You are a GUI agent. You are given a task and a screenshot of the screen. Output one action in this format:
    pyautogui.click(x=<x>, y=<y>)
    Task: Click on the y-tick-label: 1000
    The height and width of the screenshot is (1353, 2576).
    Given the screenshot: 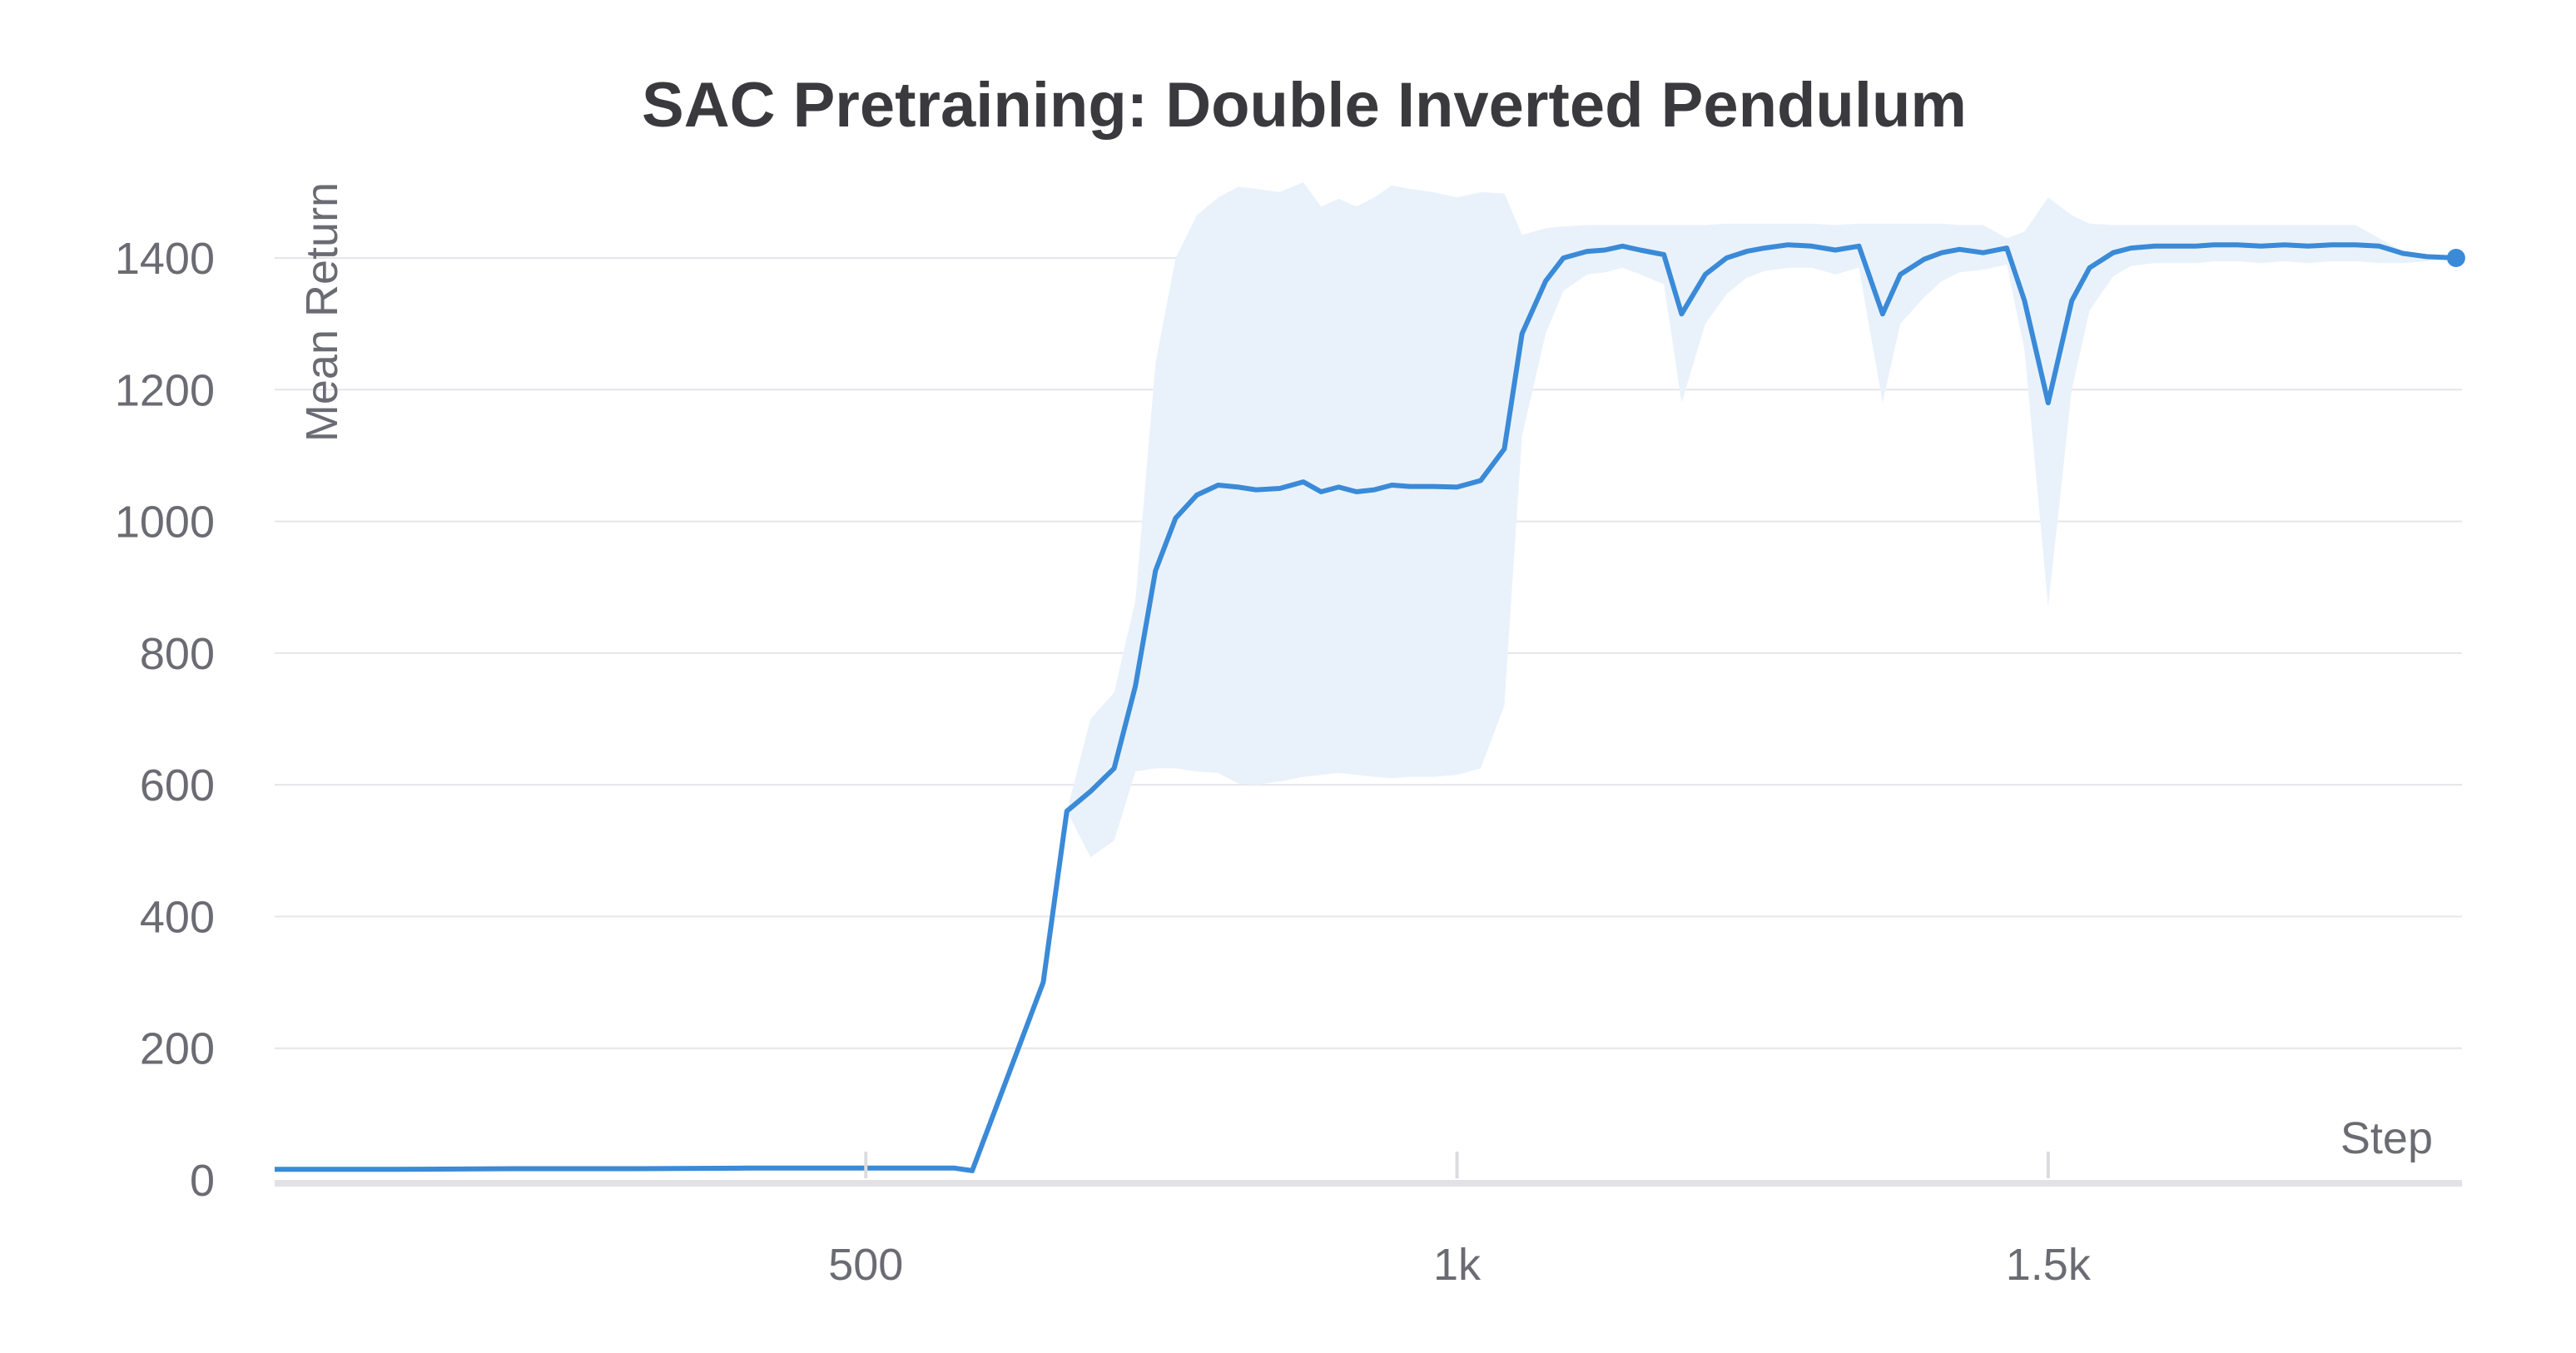 What is the action you would take?
    pyautogui.click(x=165, y=523)
    